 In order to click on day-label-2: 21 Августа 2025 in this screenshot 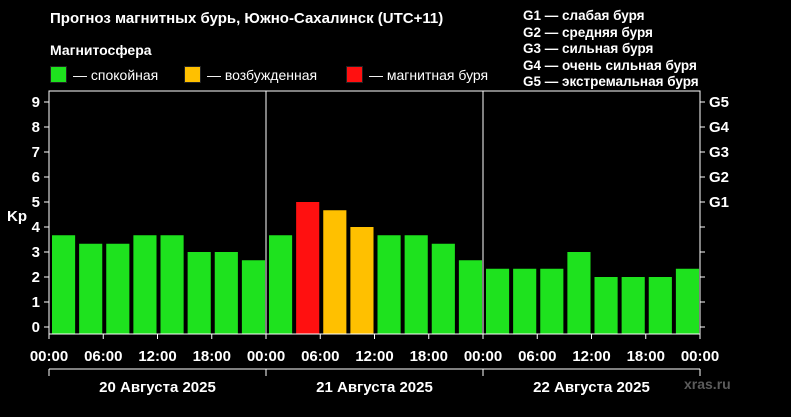, I will do `click(374, 387)`.